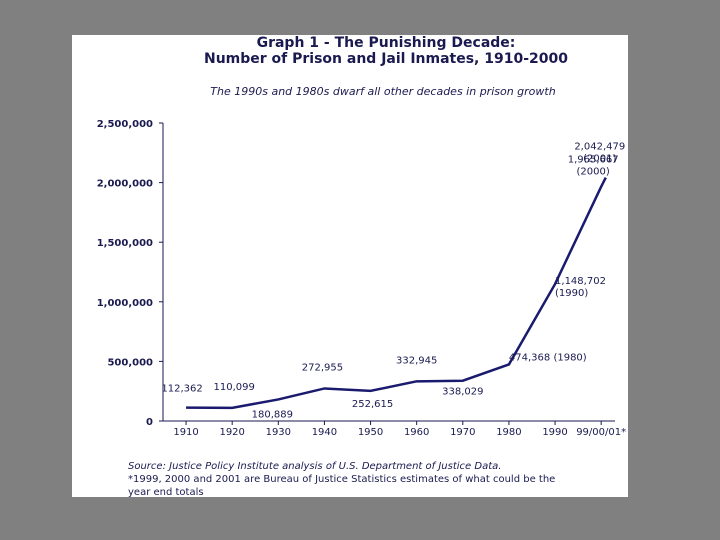 The width and height of the screenshot is (720, 540). I want to click on y-tick-label: 1,500,000, so click(125, 243).